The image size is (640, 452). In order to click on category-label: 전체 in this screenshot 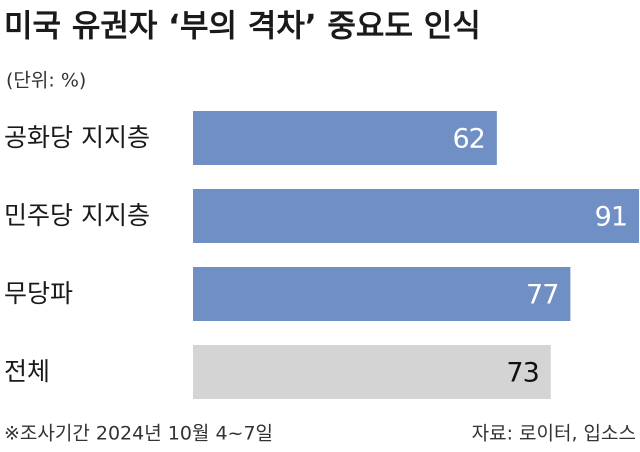, I will do `click(27, 371)`.